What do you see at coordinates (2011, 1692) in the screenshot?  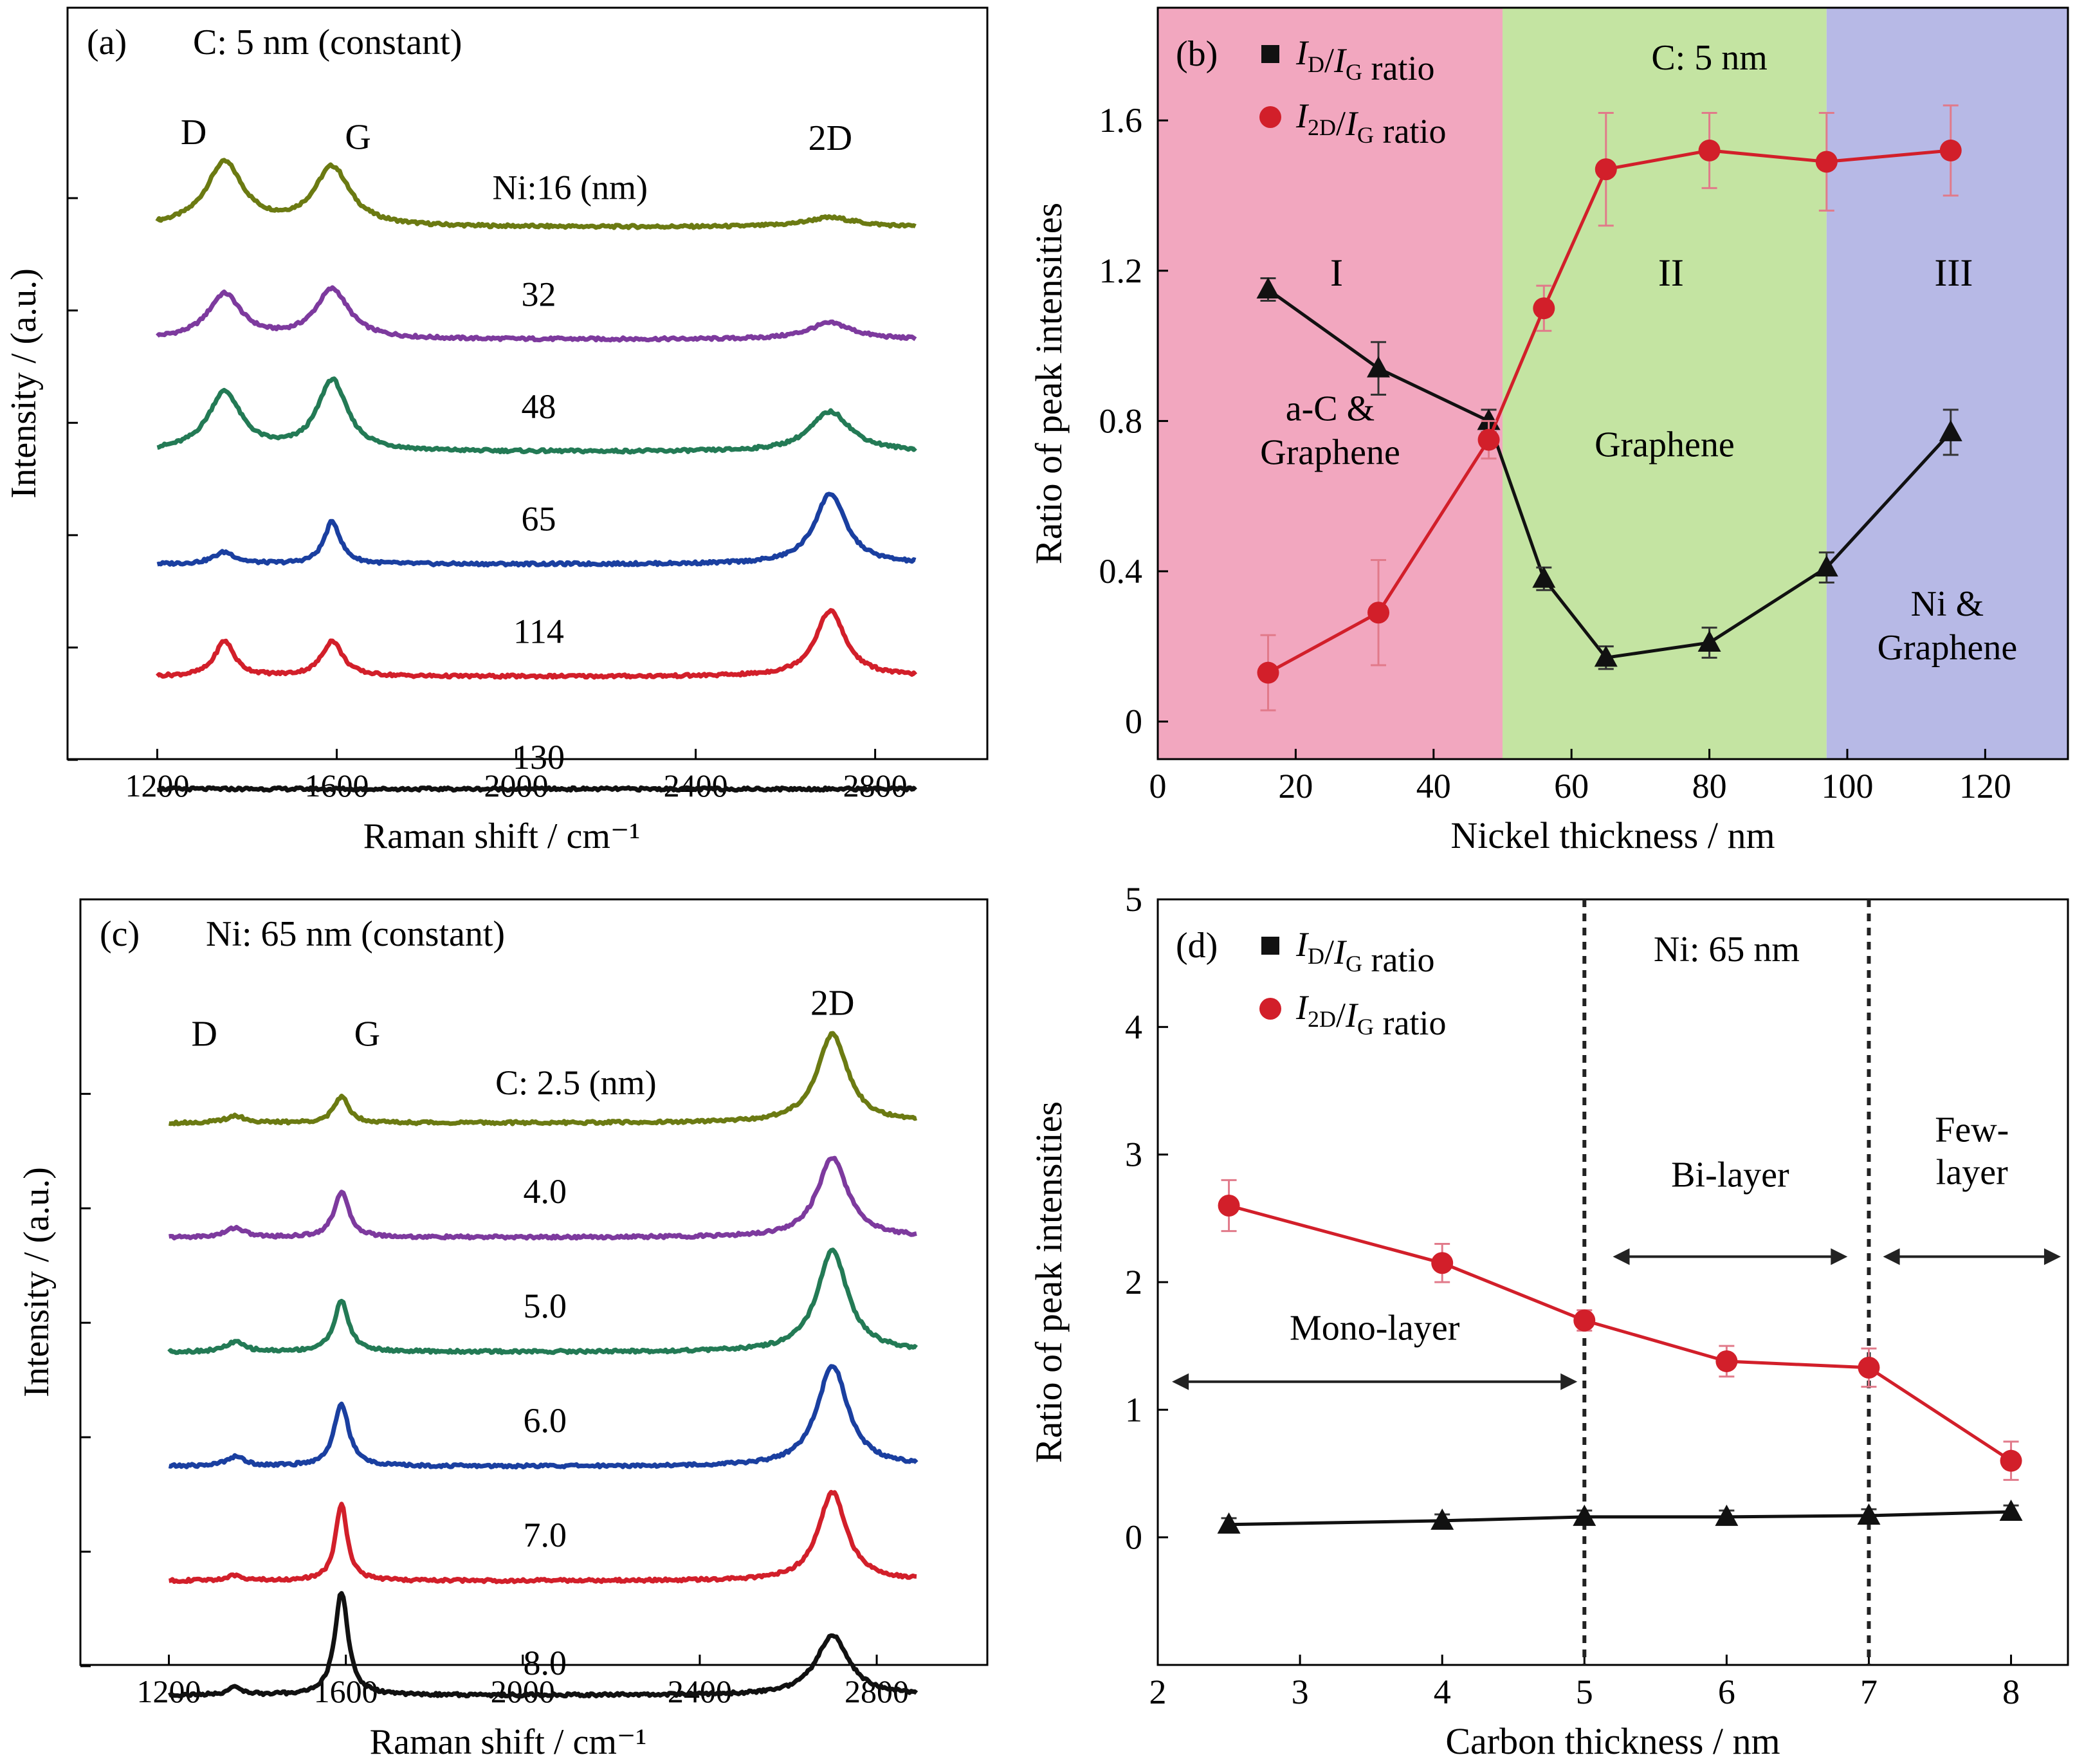 I see `x-tick-label: 8` at bounding box center [2011, 1692].